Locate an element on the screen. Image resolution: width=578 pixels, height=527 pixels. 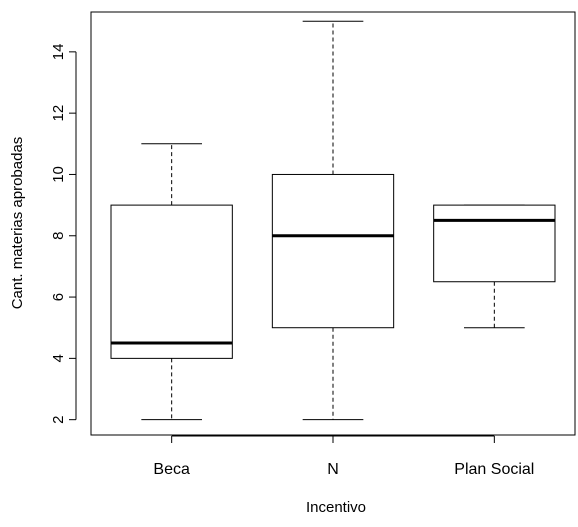
y-axis: 2 4 6 8 10 12 14 is located at coordinates (63, 234).